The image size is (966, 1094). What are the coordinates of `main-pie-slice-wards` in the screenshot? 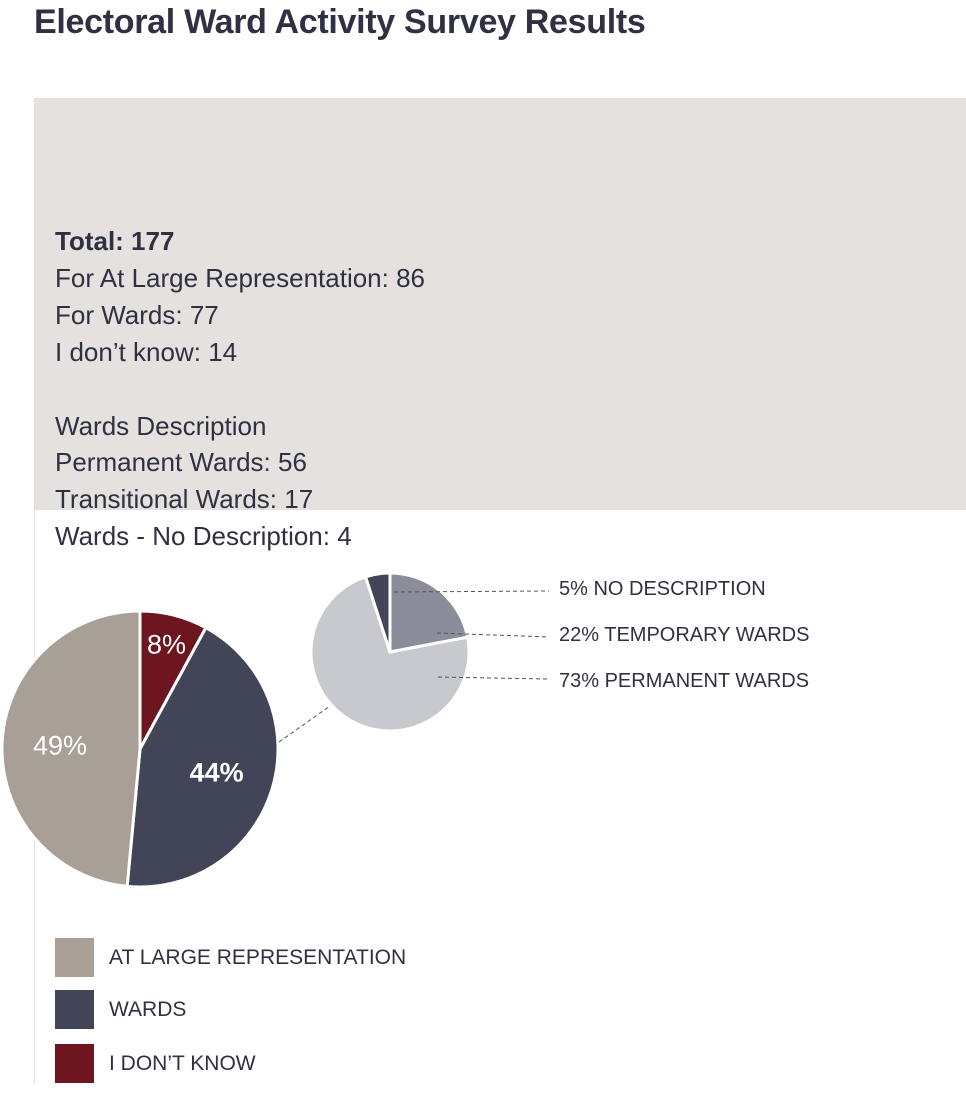 It's located at (202, 757).